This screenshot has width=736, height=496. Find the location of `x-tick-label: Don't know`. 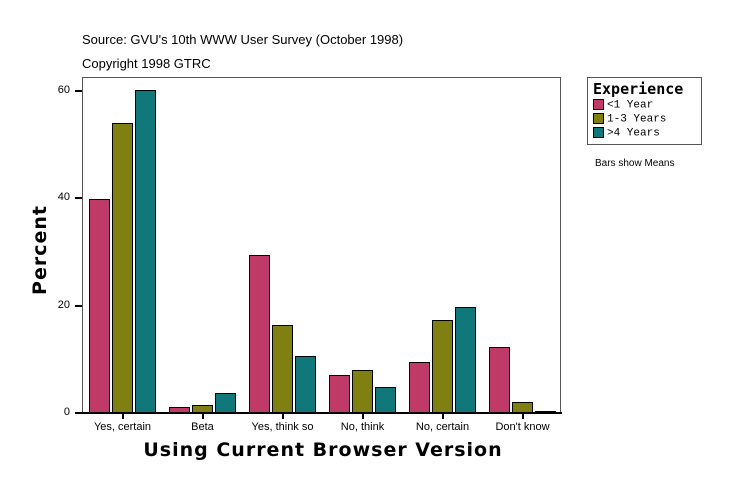

x-tick-label: Don't know is located at coordinates (522, 427).